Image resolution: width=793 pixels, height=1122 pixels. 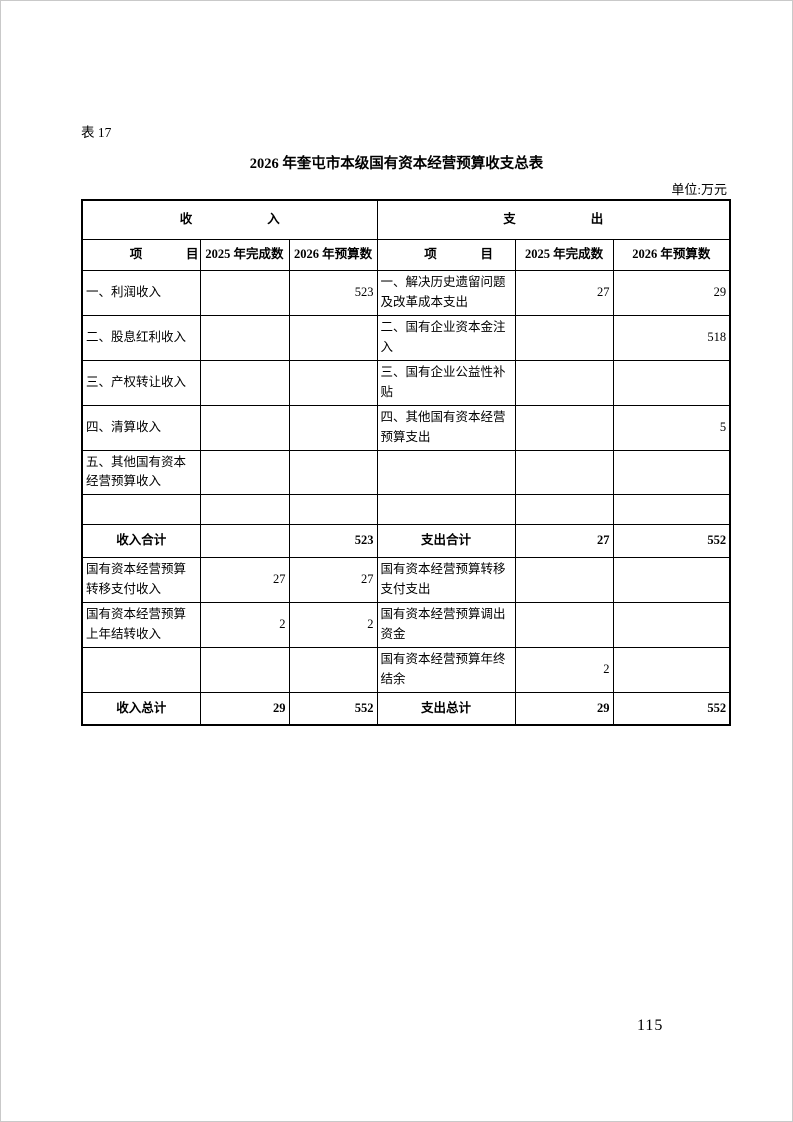 I want to click on rev-2026-cell: 2, so click(x=333, y=624).